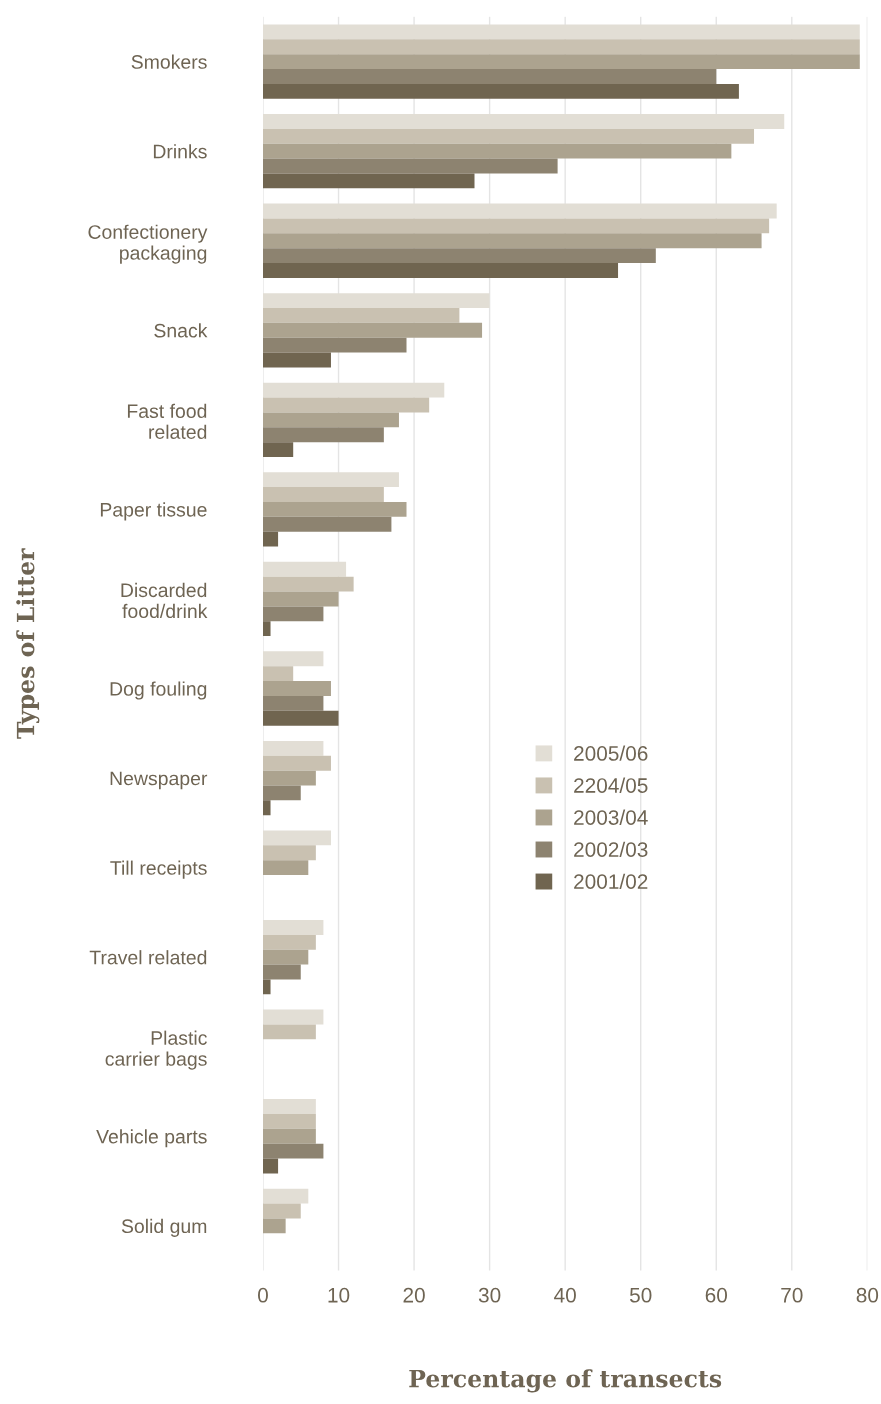 This screenshot has height=1404, width=881. I want to click on y-tick-label: Drinks, so click(180, 151).